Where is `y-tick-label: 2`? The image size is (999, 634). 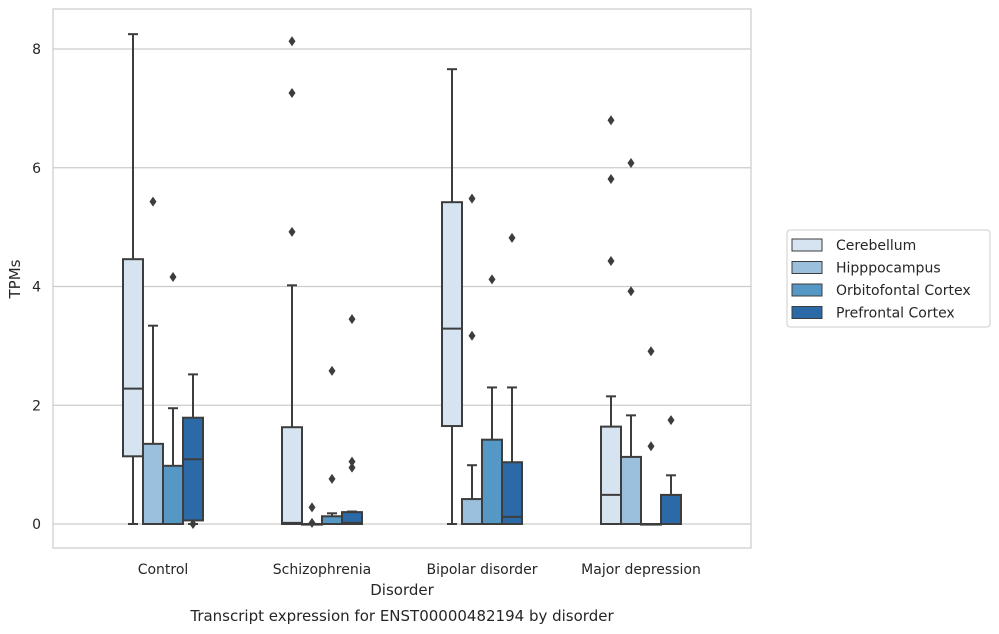 y-tick-label: 2 is located at coordinates (36, 406).